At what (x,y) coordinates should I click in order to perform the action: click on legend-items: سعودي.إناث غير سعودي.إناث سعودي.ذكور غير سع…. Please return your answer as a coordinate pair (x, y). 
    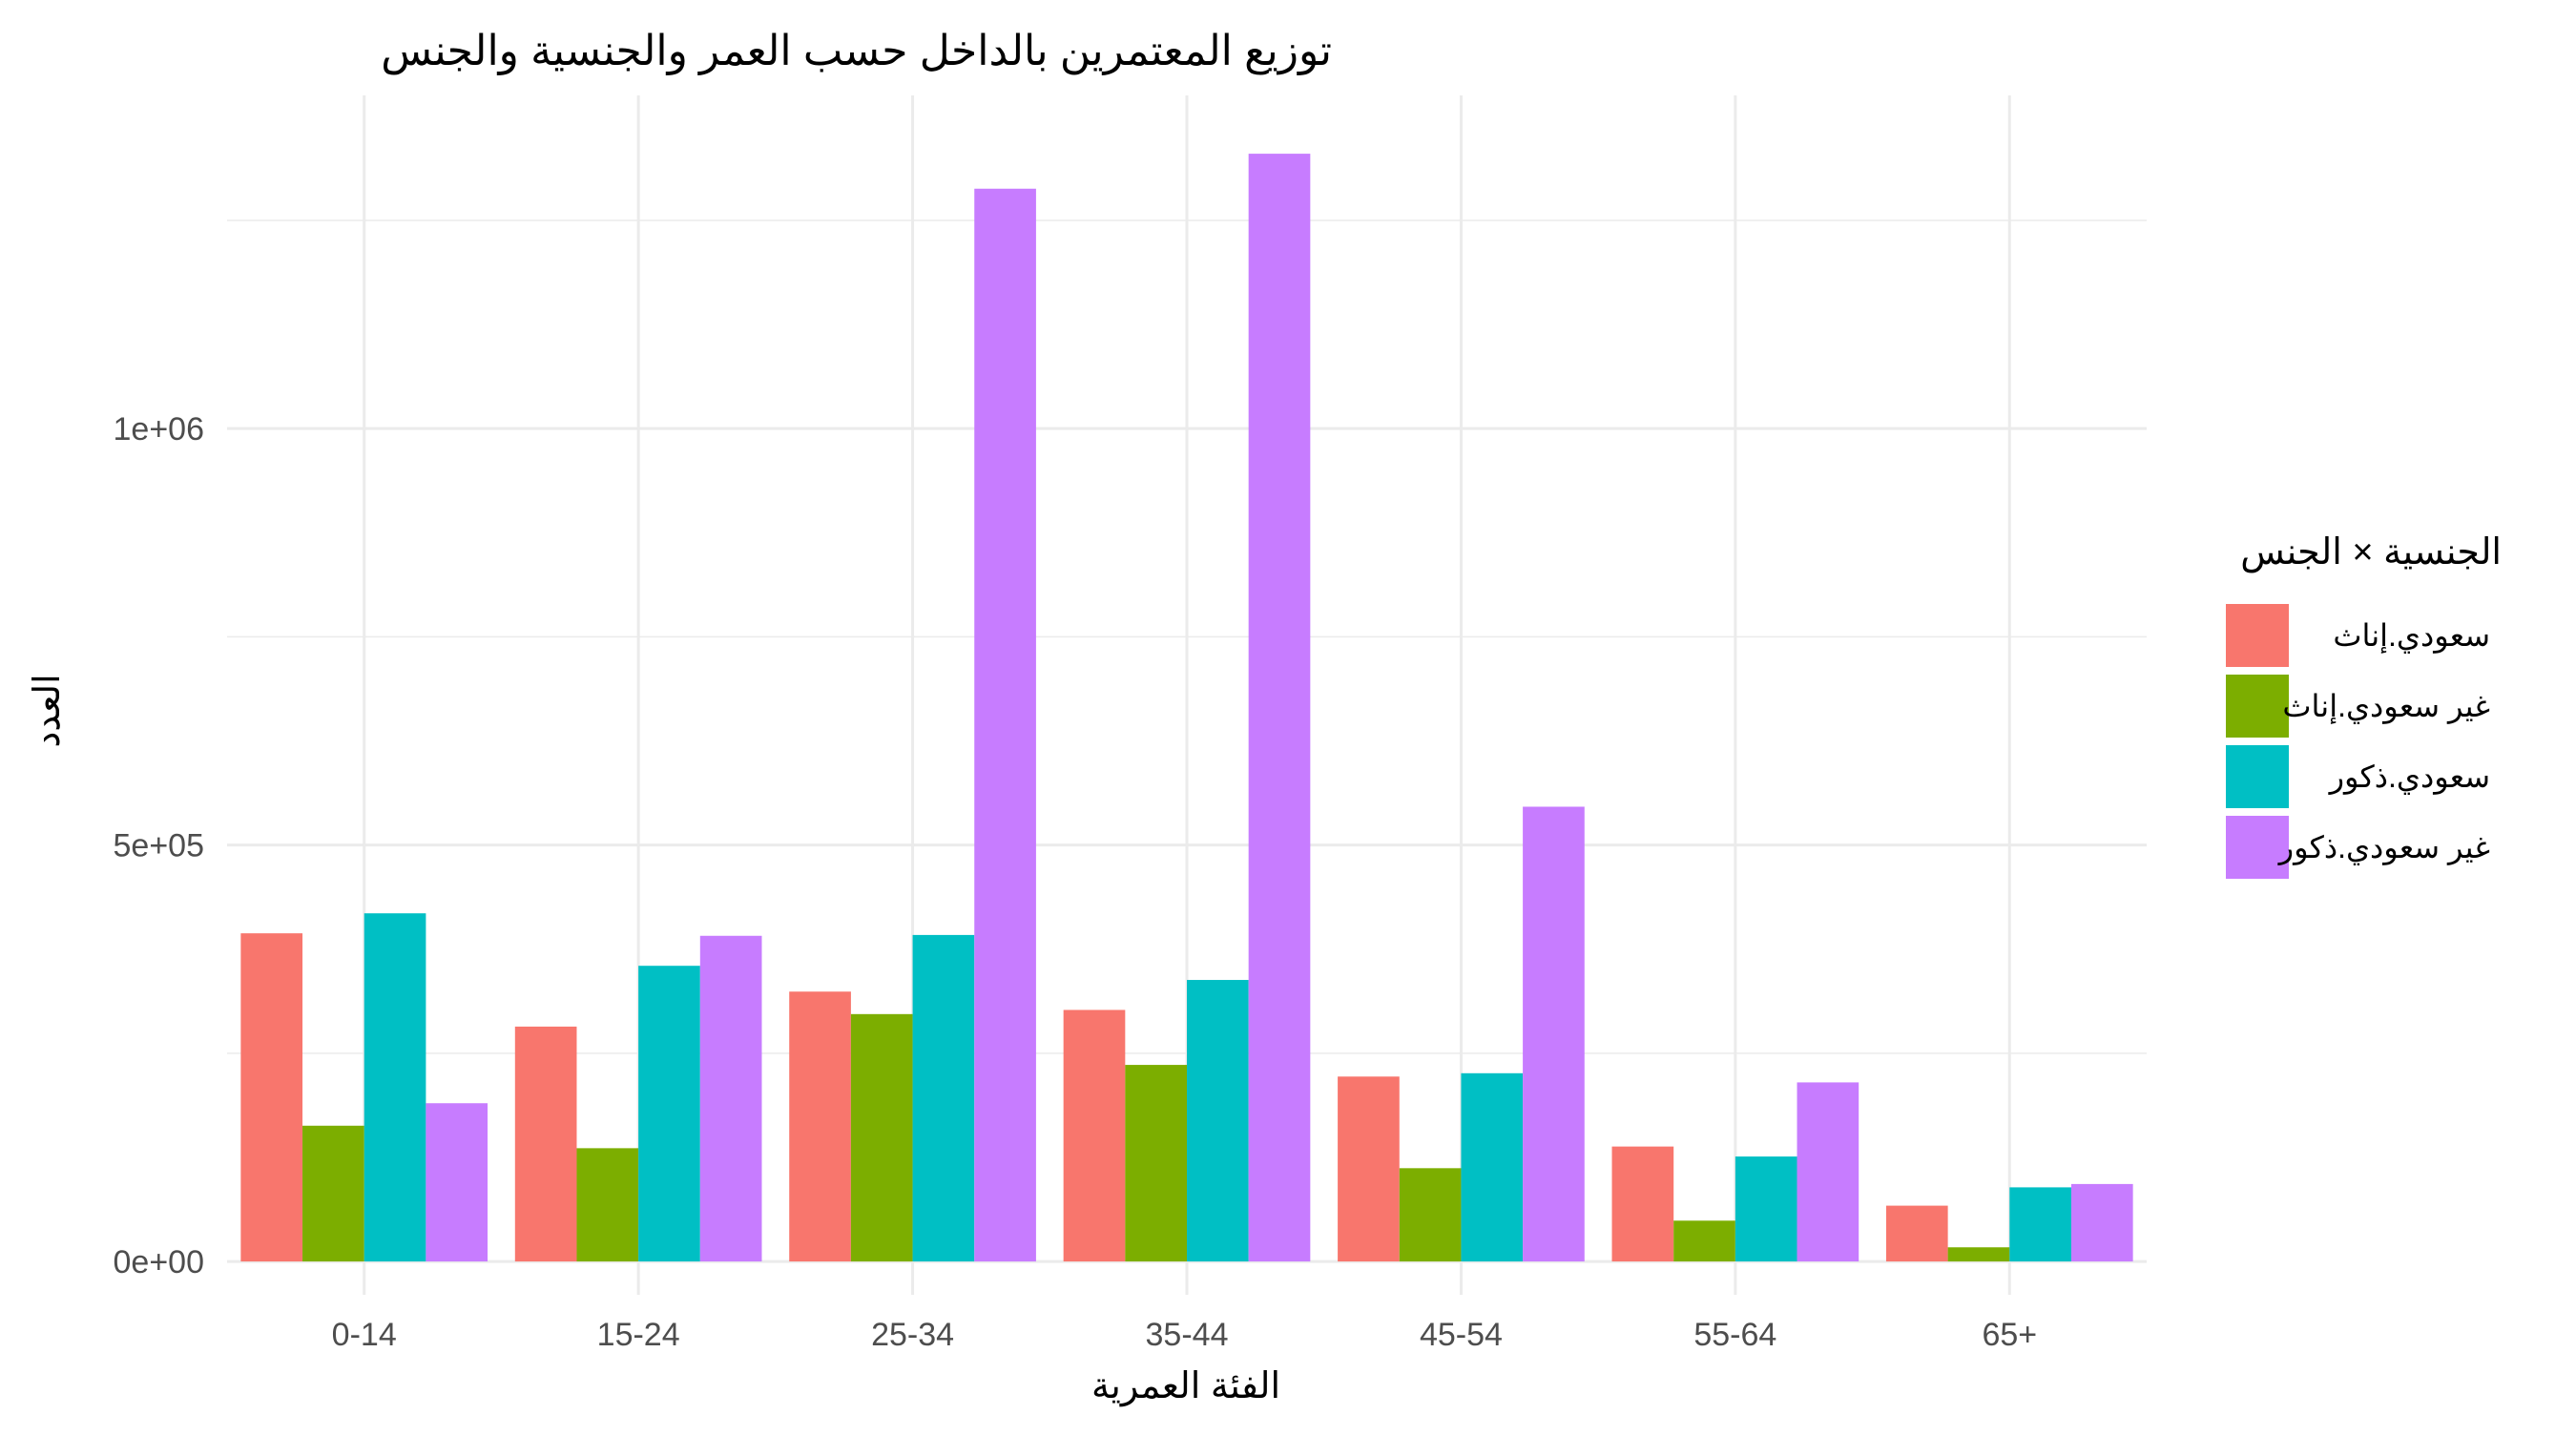
    Looking at the image, I should click on (2358, 741).